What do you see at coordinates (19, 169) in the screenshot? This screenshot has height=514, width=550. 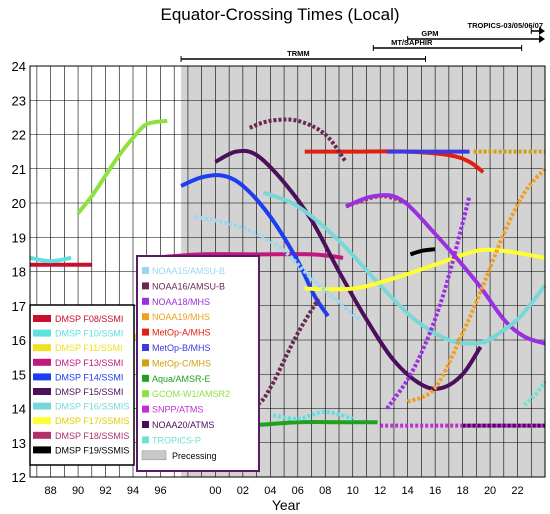 I see `y-tick-label: 21` at bounding box center [19, 169].